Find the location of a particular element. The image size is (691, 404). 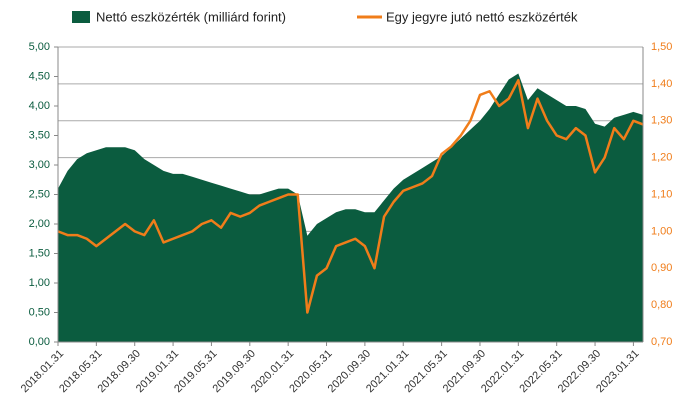

y-tick-label: 2,00 is located at coordinates (39, 224).